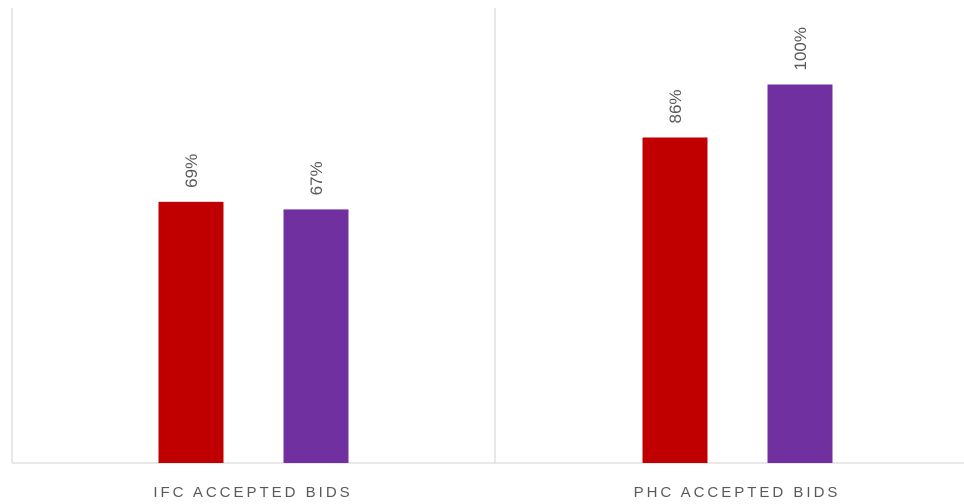 Image resolution: width=964 pixels, height=504 pixels. Describe the element at coordinates (497, 492) in the screenshot. I see `category-labels-layer: IFC ACCEPTED BIDS PHC ACCEPTED BIDS` at that location.